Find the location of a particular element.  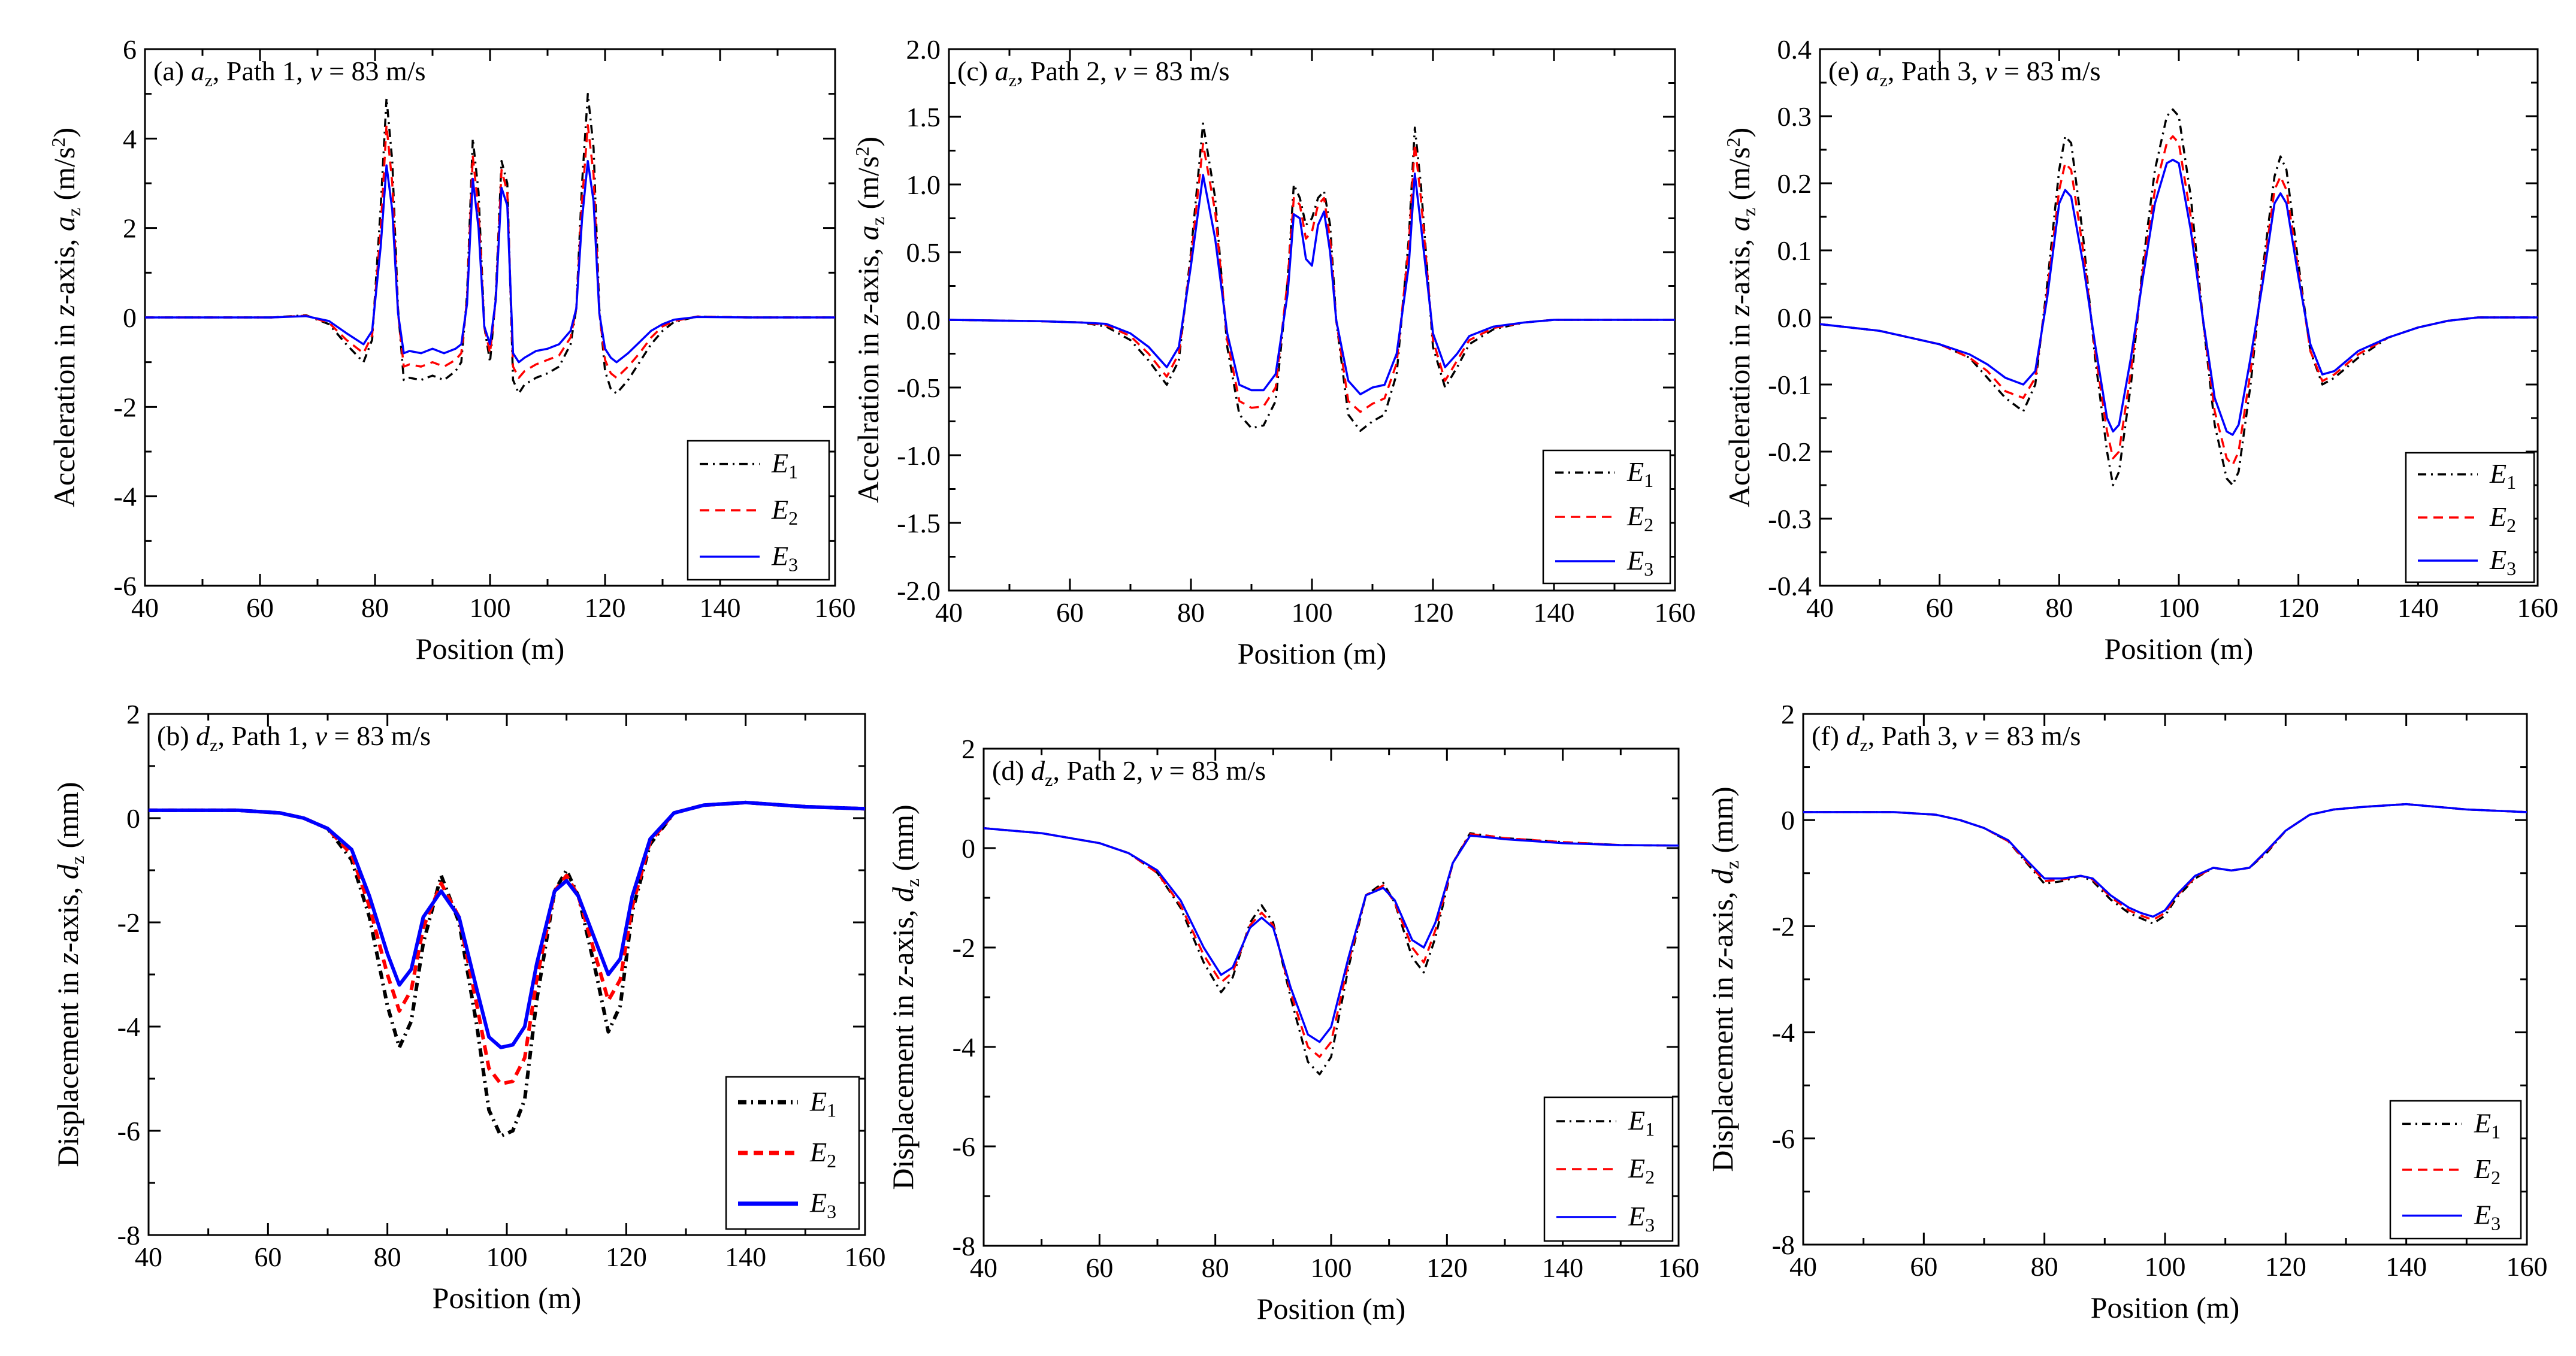

panel-title: (d) dz, Path 2, v = 83 m/s is located at coordinates (1129, 772).